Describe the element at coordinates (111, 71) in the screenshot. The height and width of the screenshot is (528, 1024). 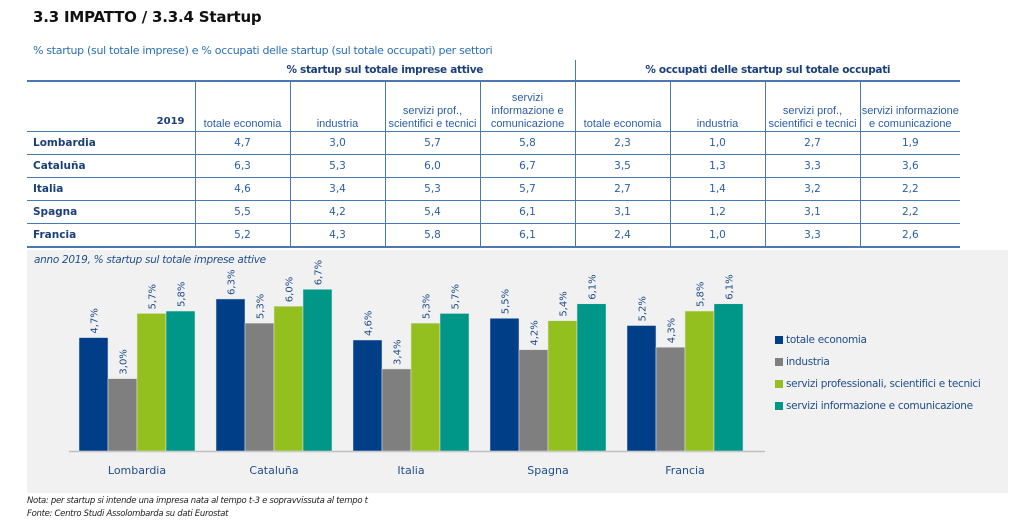
I see `corner-cell` at that location.